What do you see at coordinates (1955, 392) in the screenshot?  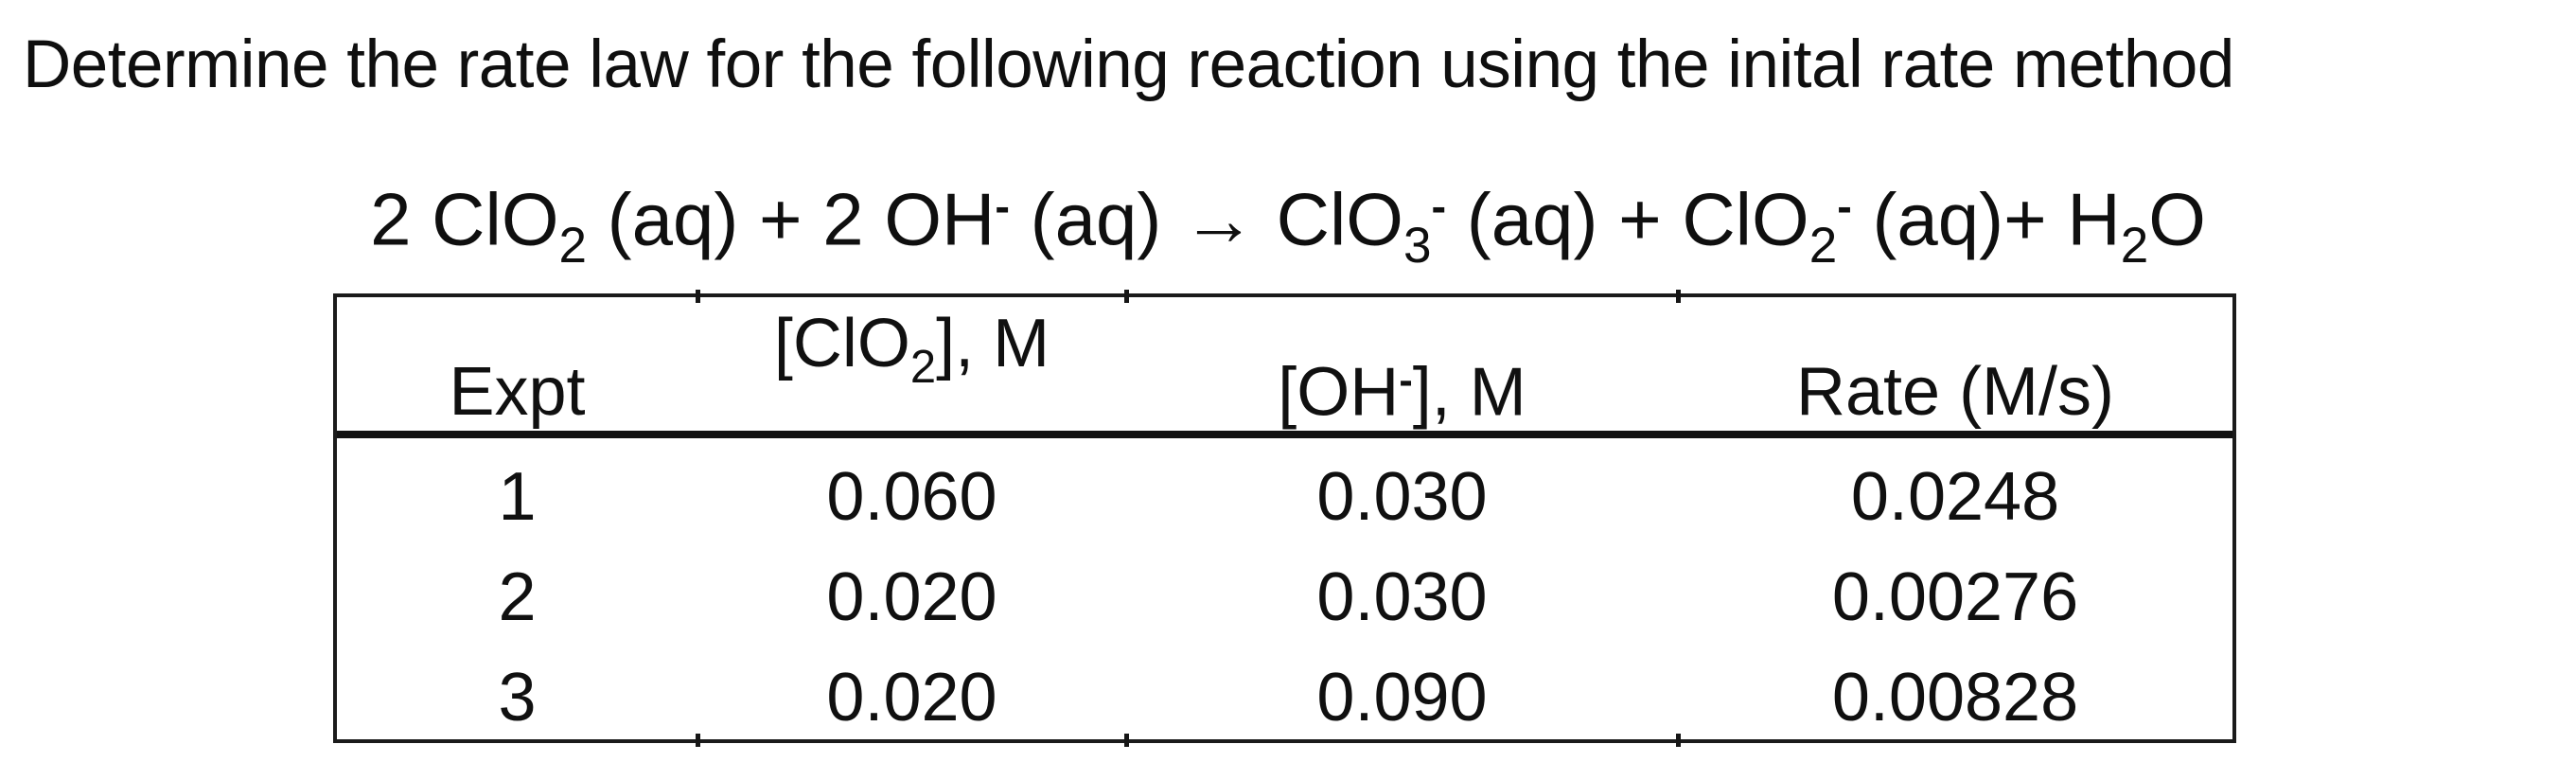 I see `header-rate: Rate (M/s)` at bounding box center [1955, 392].